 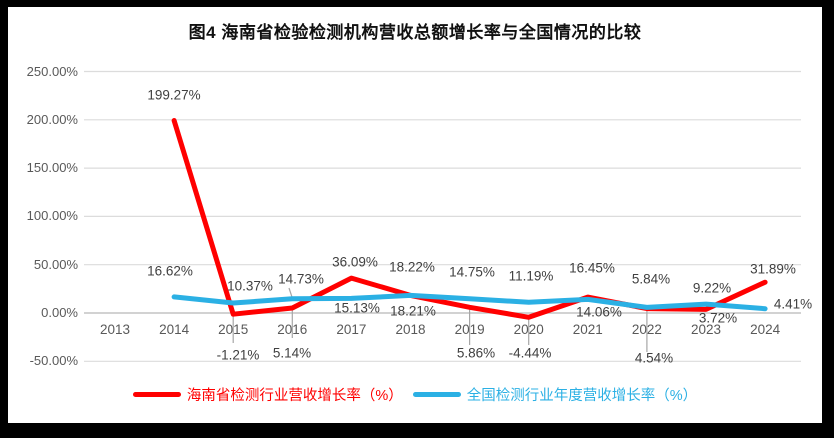 I want to click on legend-item-national: 全国检测行业年度营收增长率（%）, so click(x=555, y=394).